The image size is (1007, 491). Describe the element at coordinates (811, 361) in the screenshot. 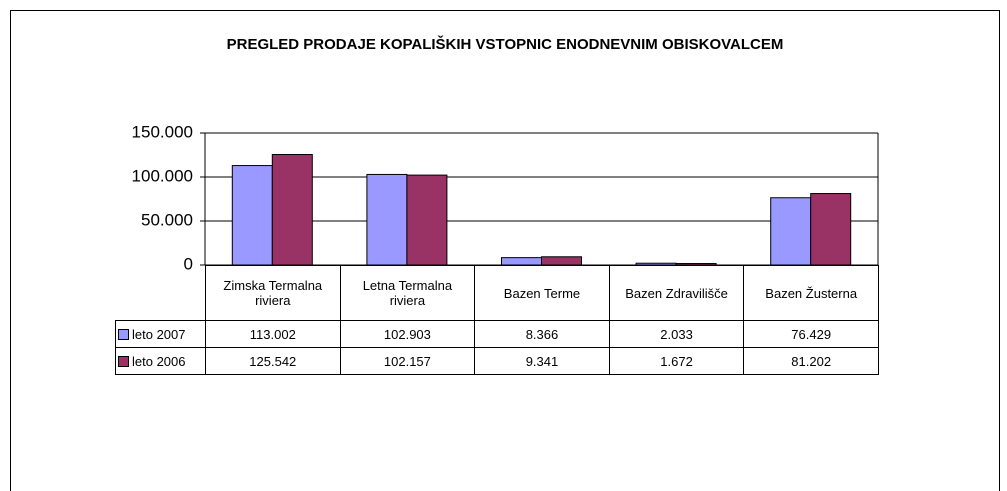

I see `data-label: 81.202` at that location.